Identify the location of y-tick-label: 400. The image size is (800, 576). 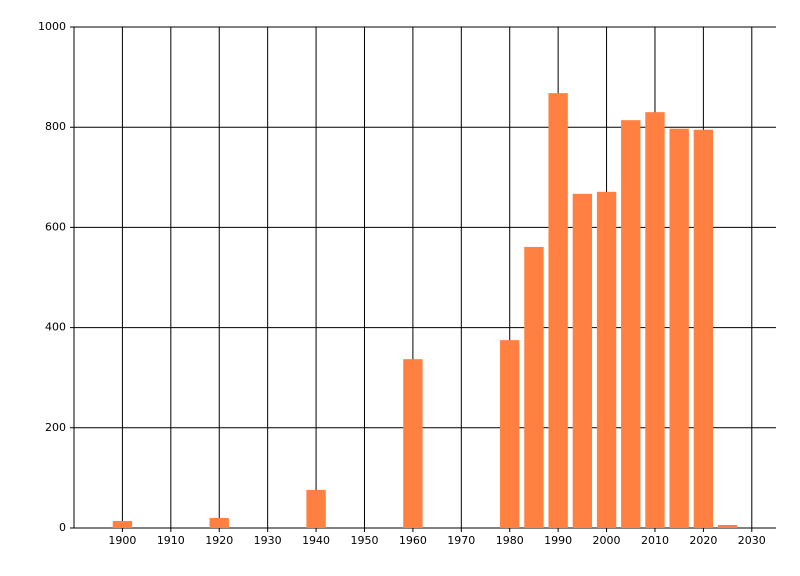
(55, 327).